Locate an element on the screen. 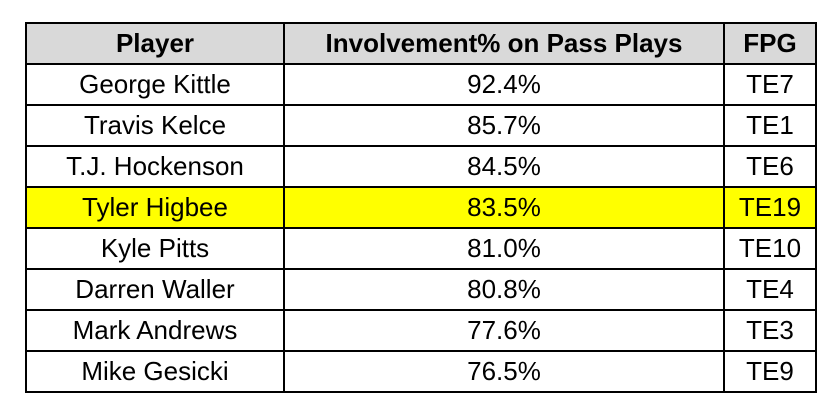  column-header-involvement: Involvement% on Pass Plays is located at coordinates (504, 43).